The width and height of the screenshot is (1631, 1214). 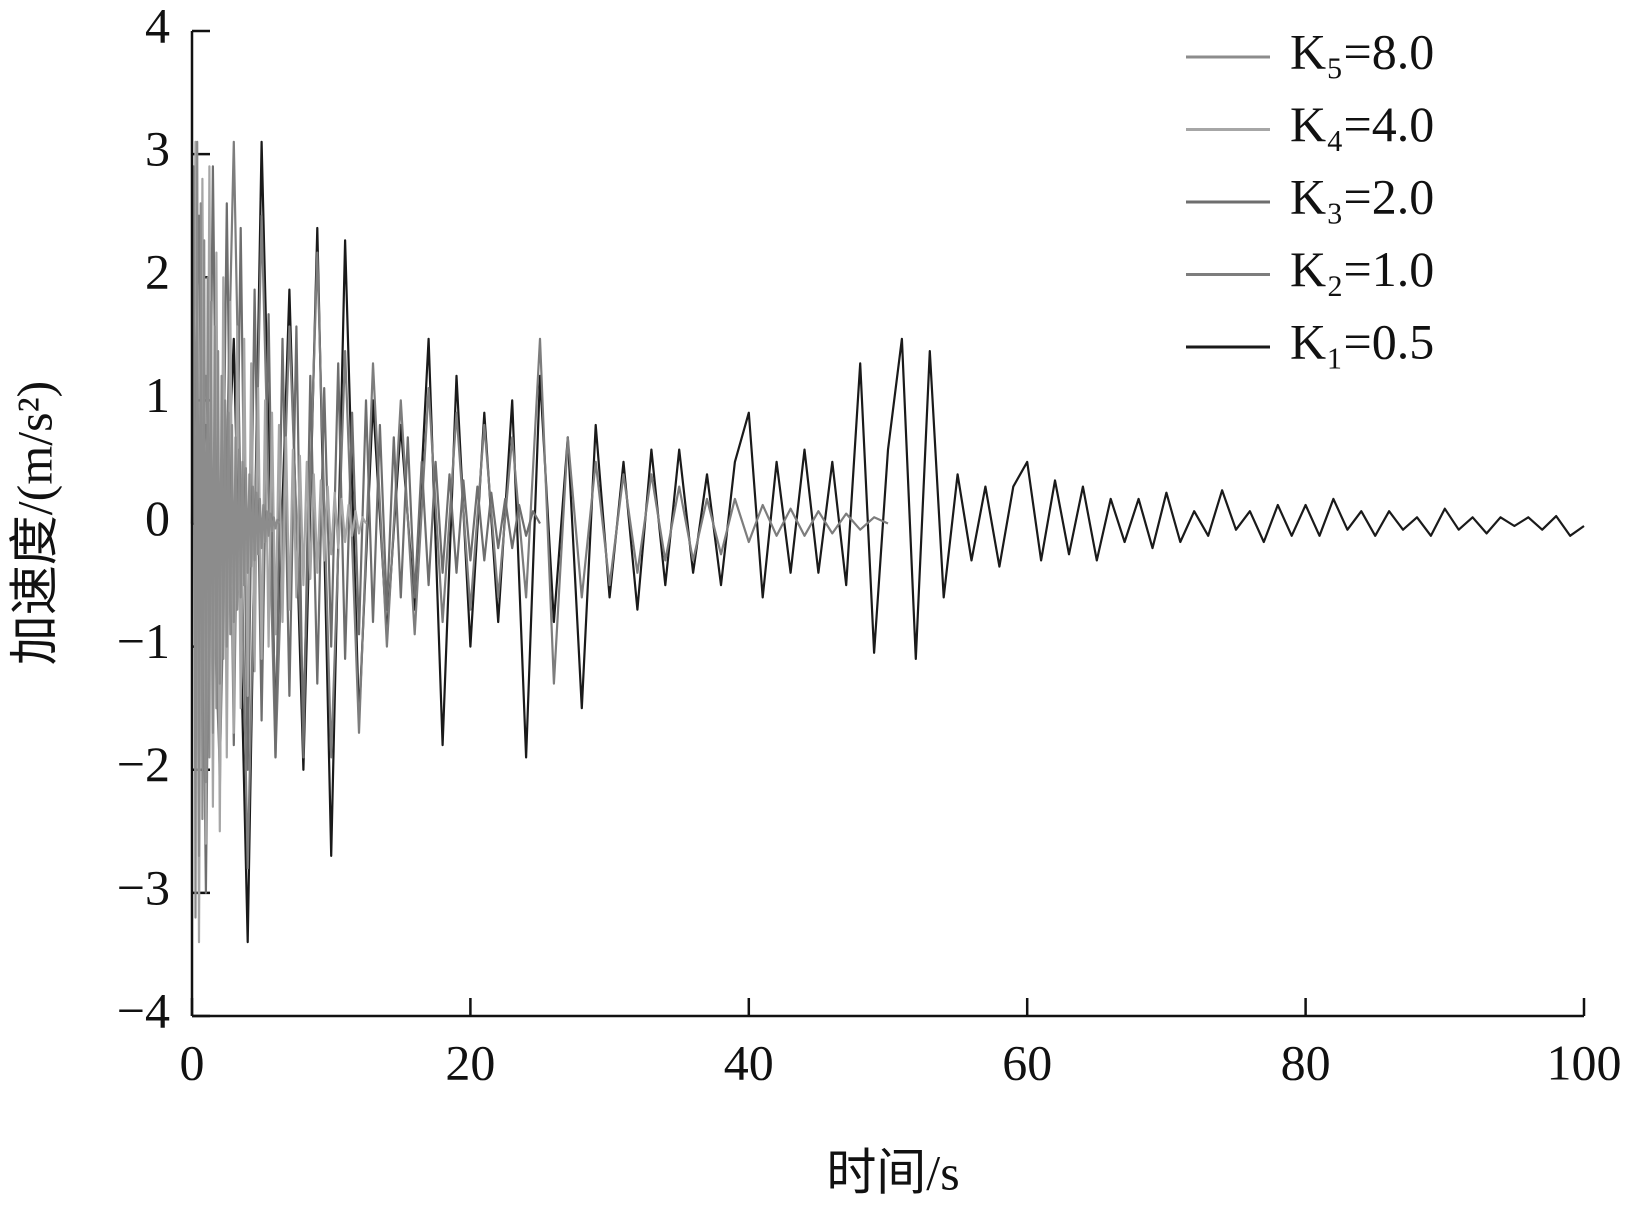 What do you see at coordinates (143, 887) in the screenshot?
I see `y-tick-label: −3` at bounding box center [143, 887].